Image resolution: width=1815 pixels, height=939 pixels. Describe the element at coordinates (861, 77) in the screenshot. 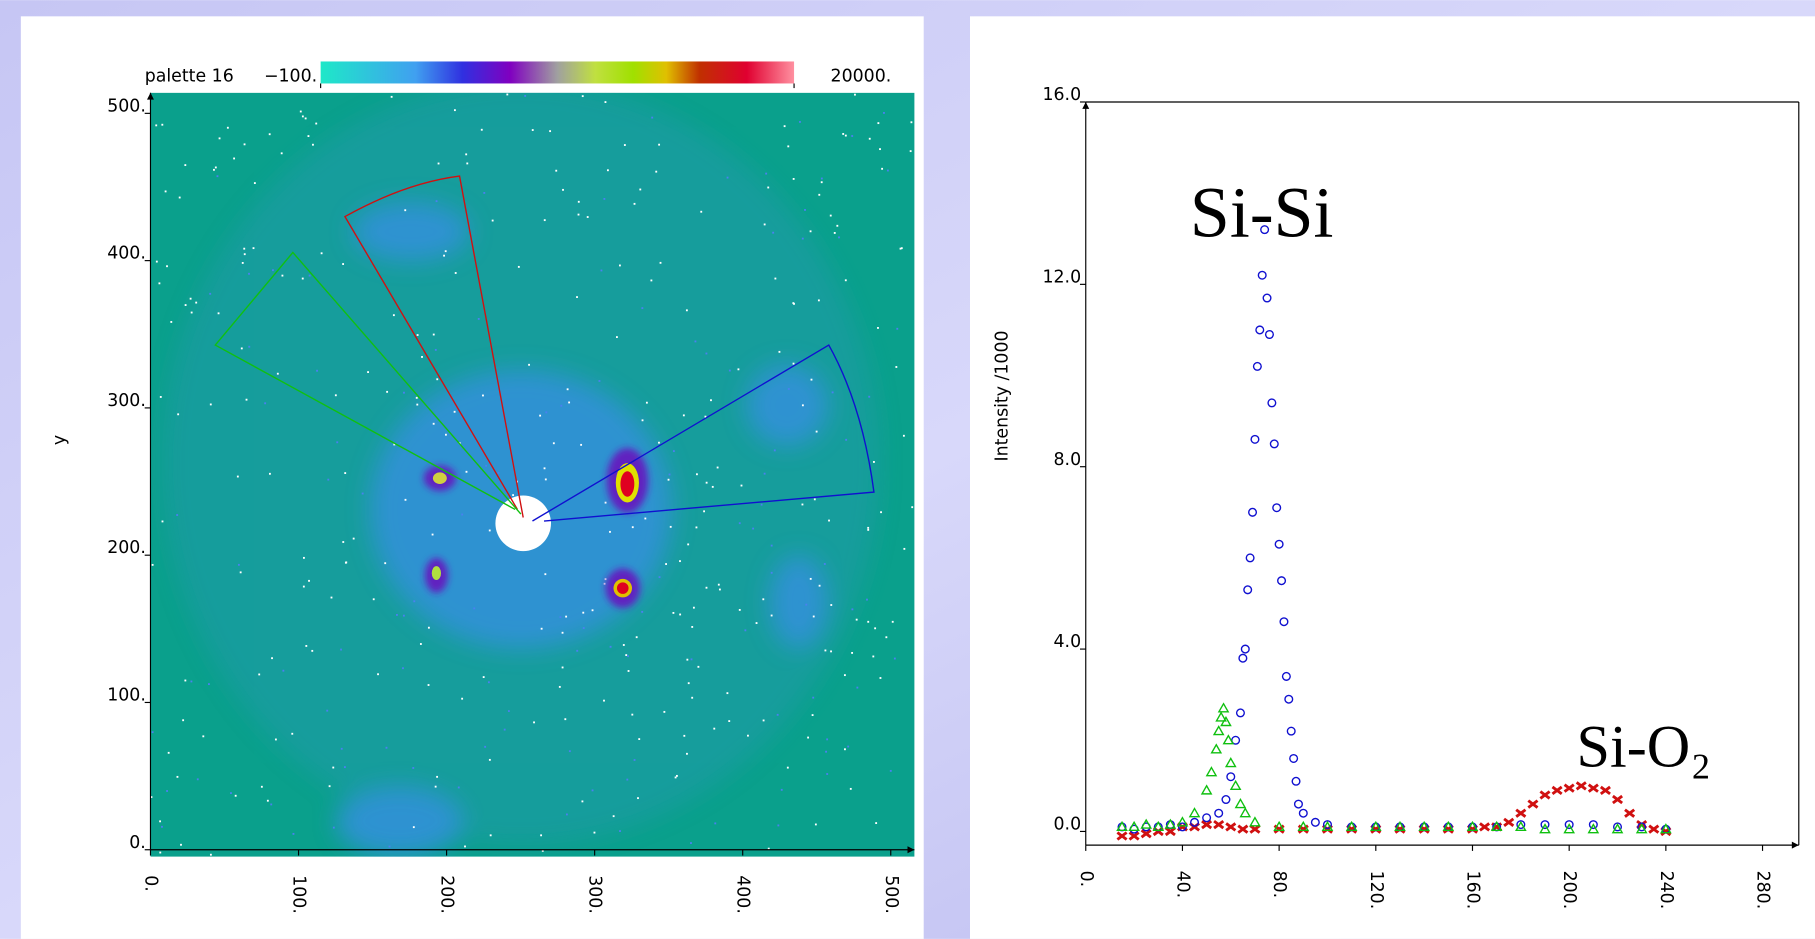

I see `colorbar-tick-label: 20000.` at that location.